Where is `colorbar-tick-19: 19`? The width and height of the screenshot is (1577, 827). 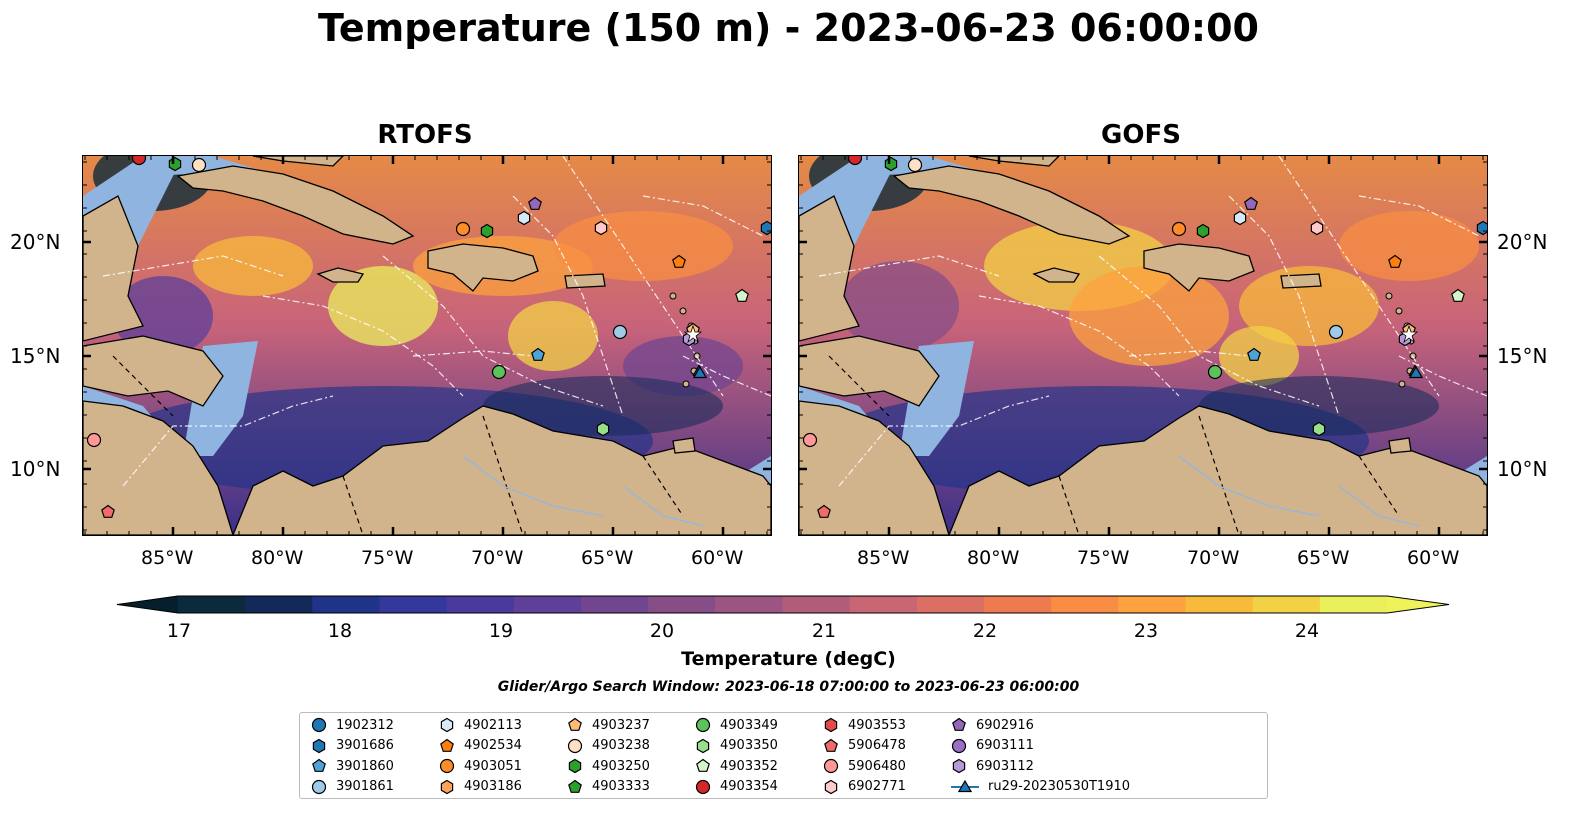
colorbar-tick-19: 19 is located at coordinates (501, 631).